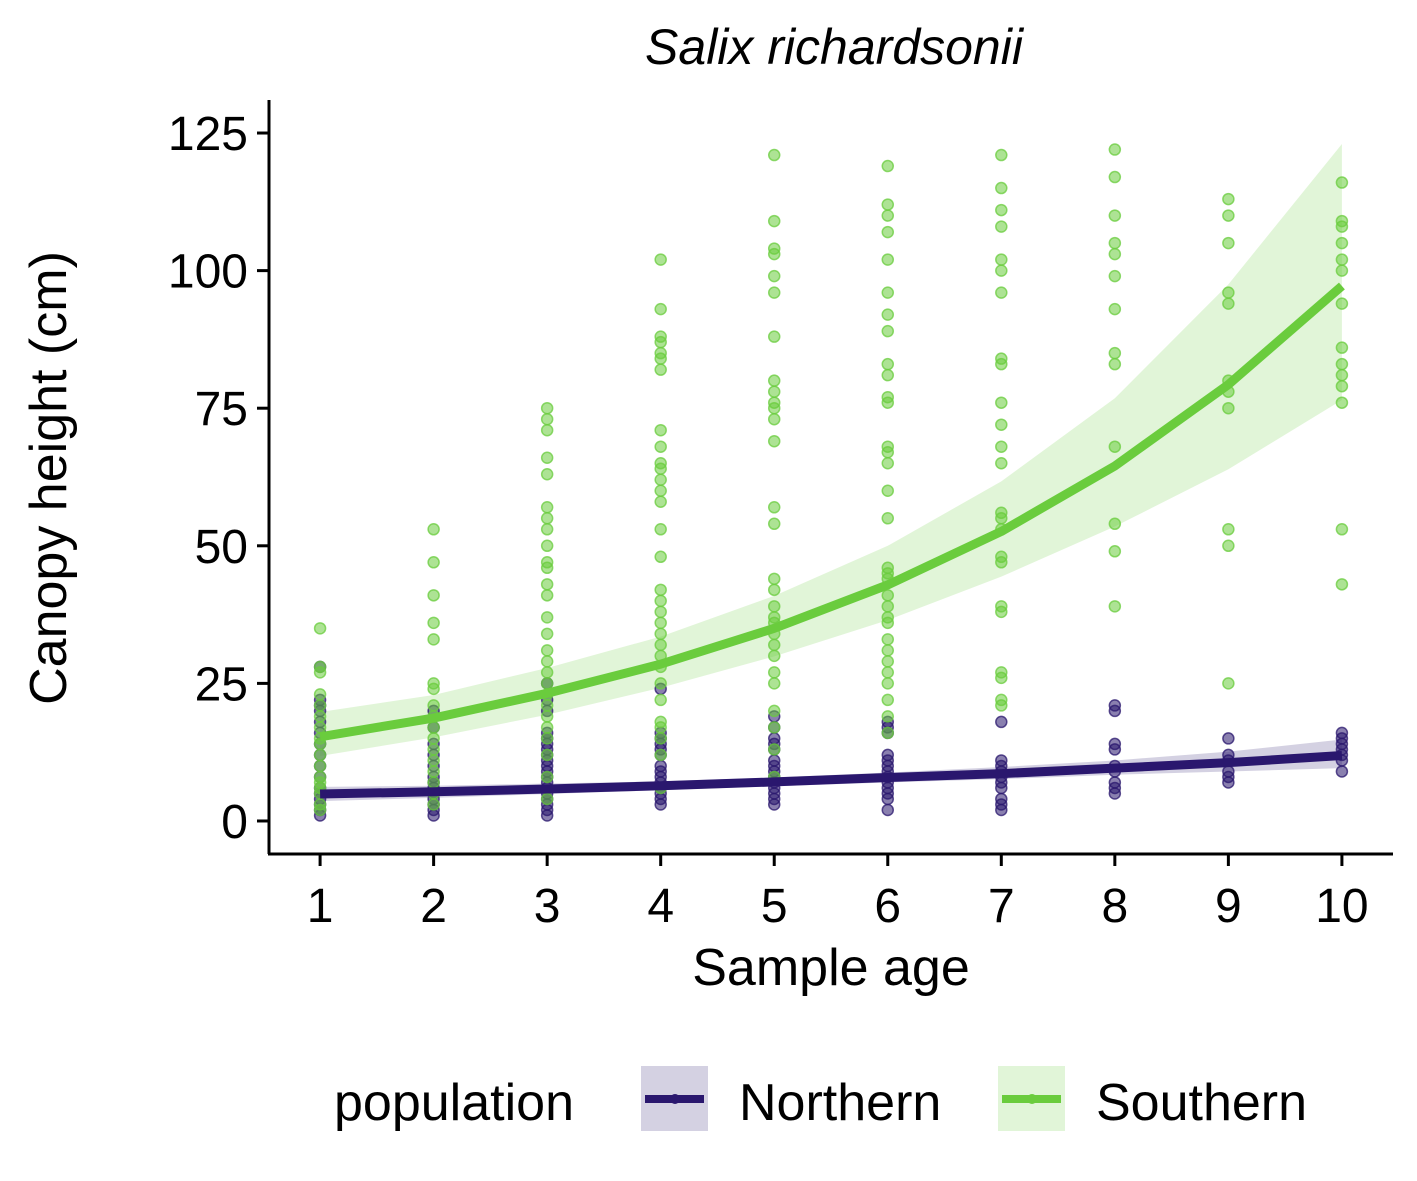 Image resolution: width=1417 pixels, height=1181 pixels. What do you see at coordinates (835, 47) in the screenshot?
I see `chart-title: Salix richardsonii` at bounding box center [835, 47].